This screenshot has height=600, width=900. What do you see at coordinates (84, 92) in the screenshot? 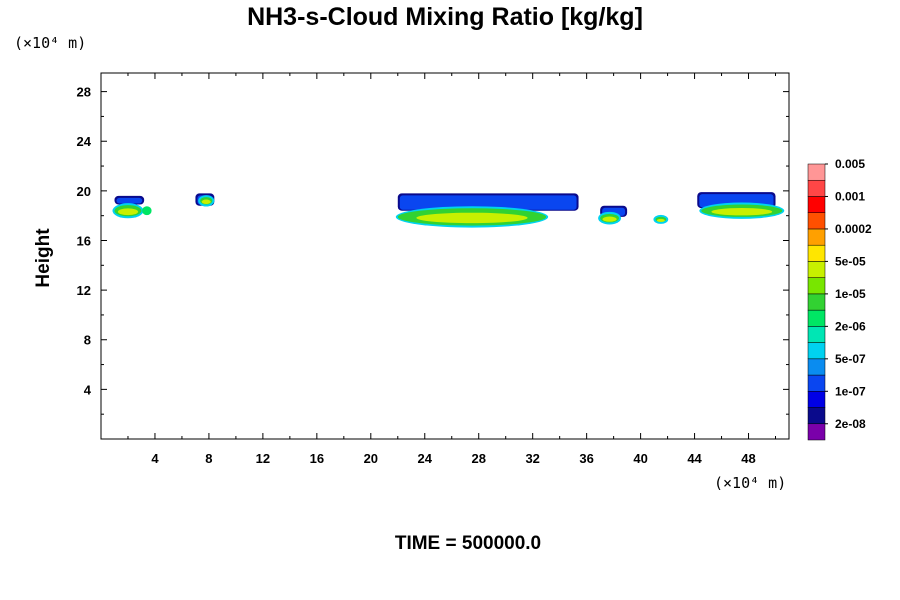
I see `y-tick-label: 28` at bounding box center [84, 92].